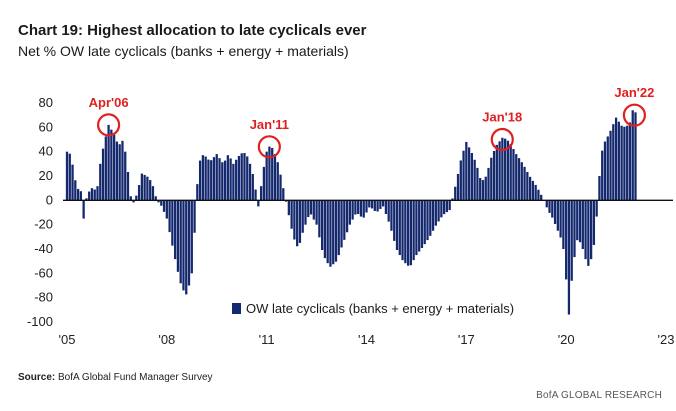 Image resolution: width=676 pixels, height=411 pixels. What do you see at coordinates (566, 339) in the screenshot?
I see `x-tick-label: '20` at bounding box center [566, 339].